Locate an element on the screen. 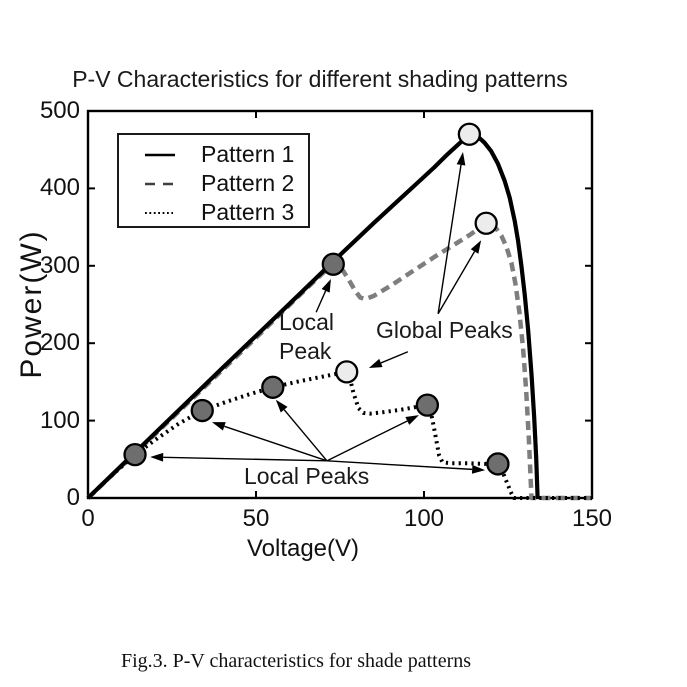  x-tick-label: 50 is located at coordinates (256, 518).